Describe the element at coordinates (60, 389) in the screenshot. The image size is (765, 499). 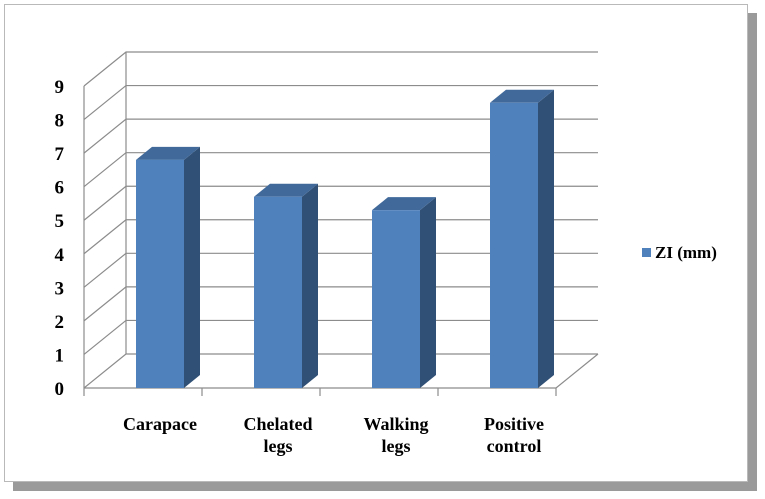
I see `y-tick-label: 0` at that location.